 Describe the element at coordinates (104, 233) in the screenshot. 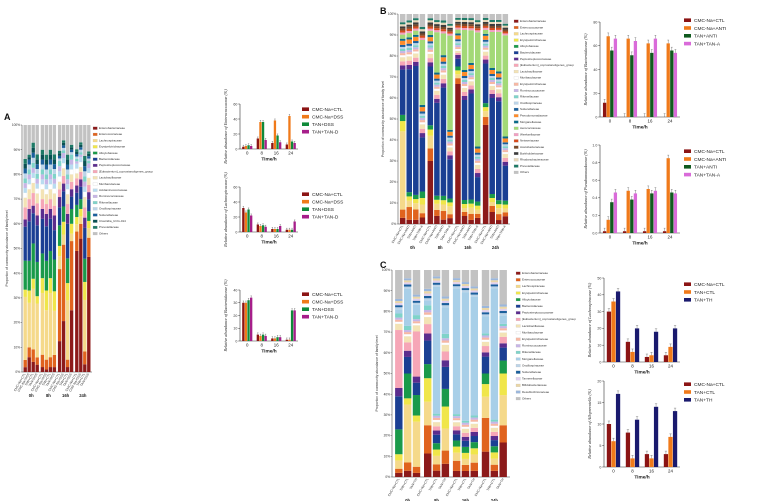

I see `legend-label: Others` at that location.